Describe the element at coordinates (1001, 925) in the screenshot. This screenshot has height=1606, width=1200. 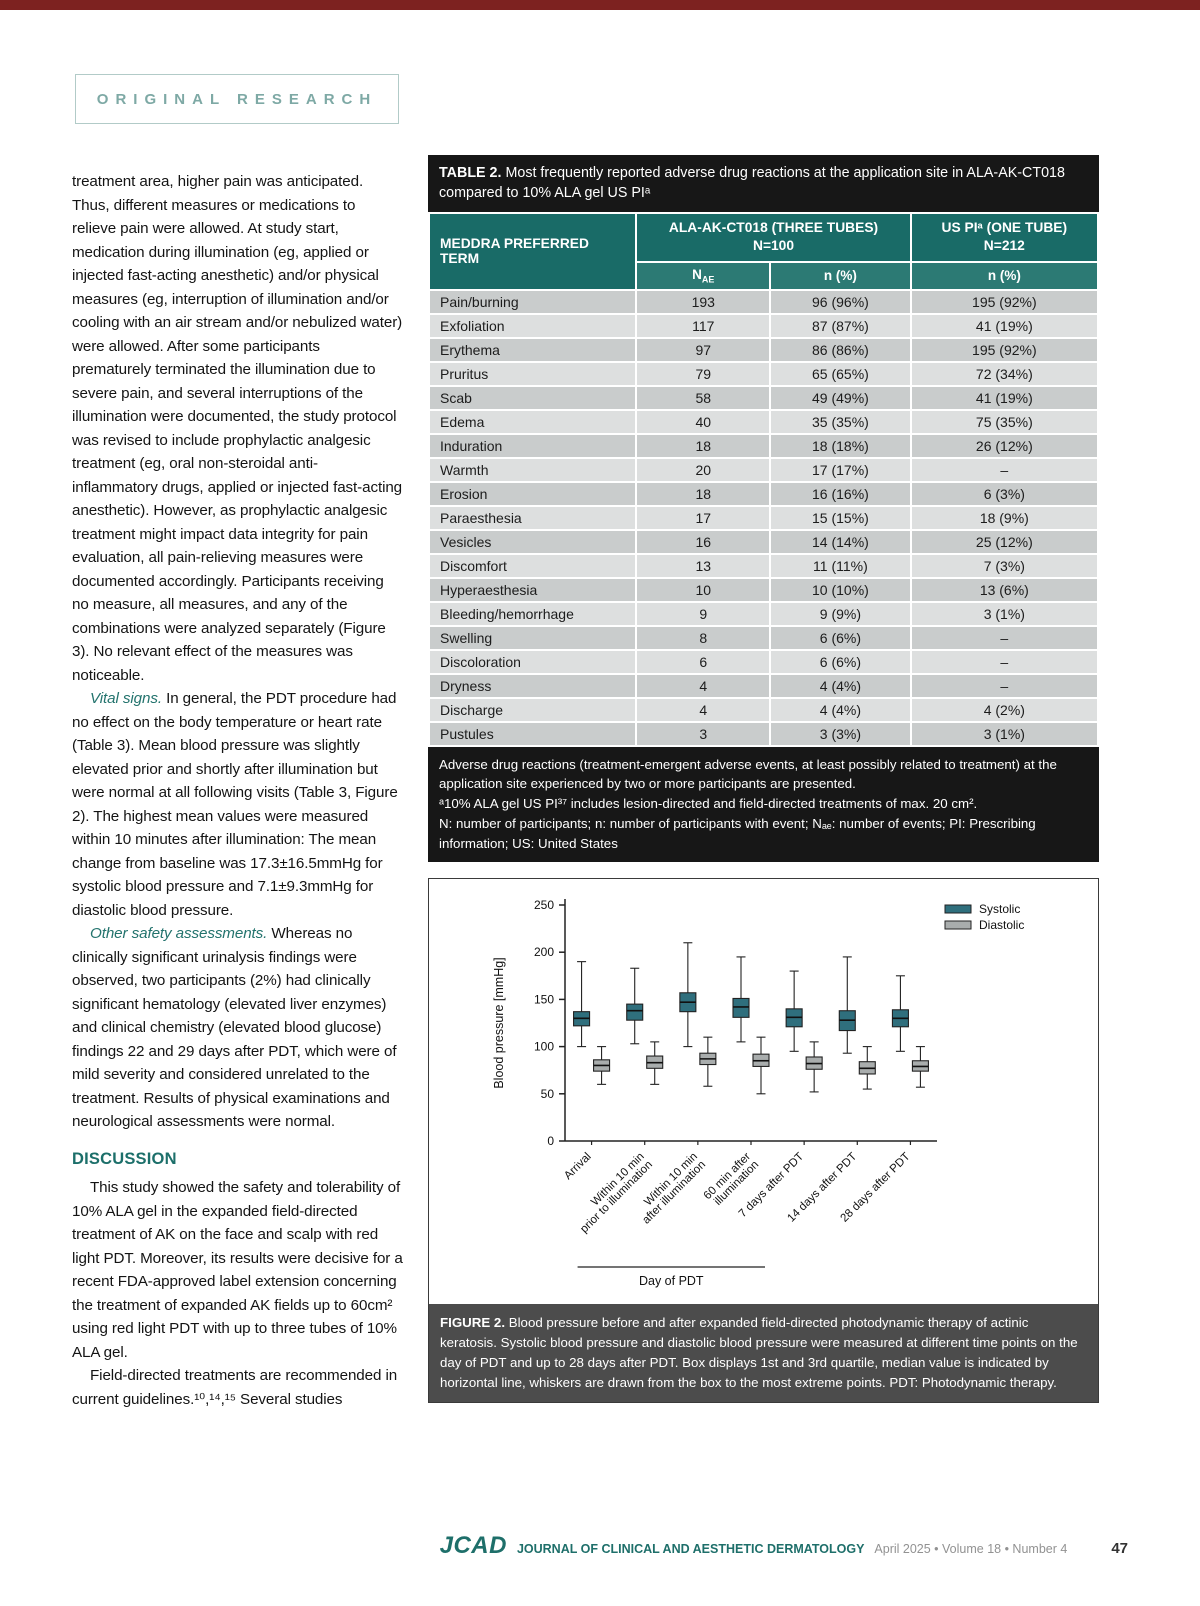
I see `svg-text: Diastolic` at that location.